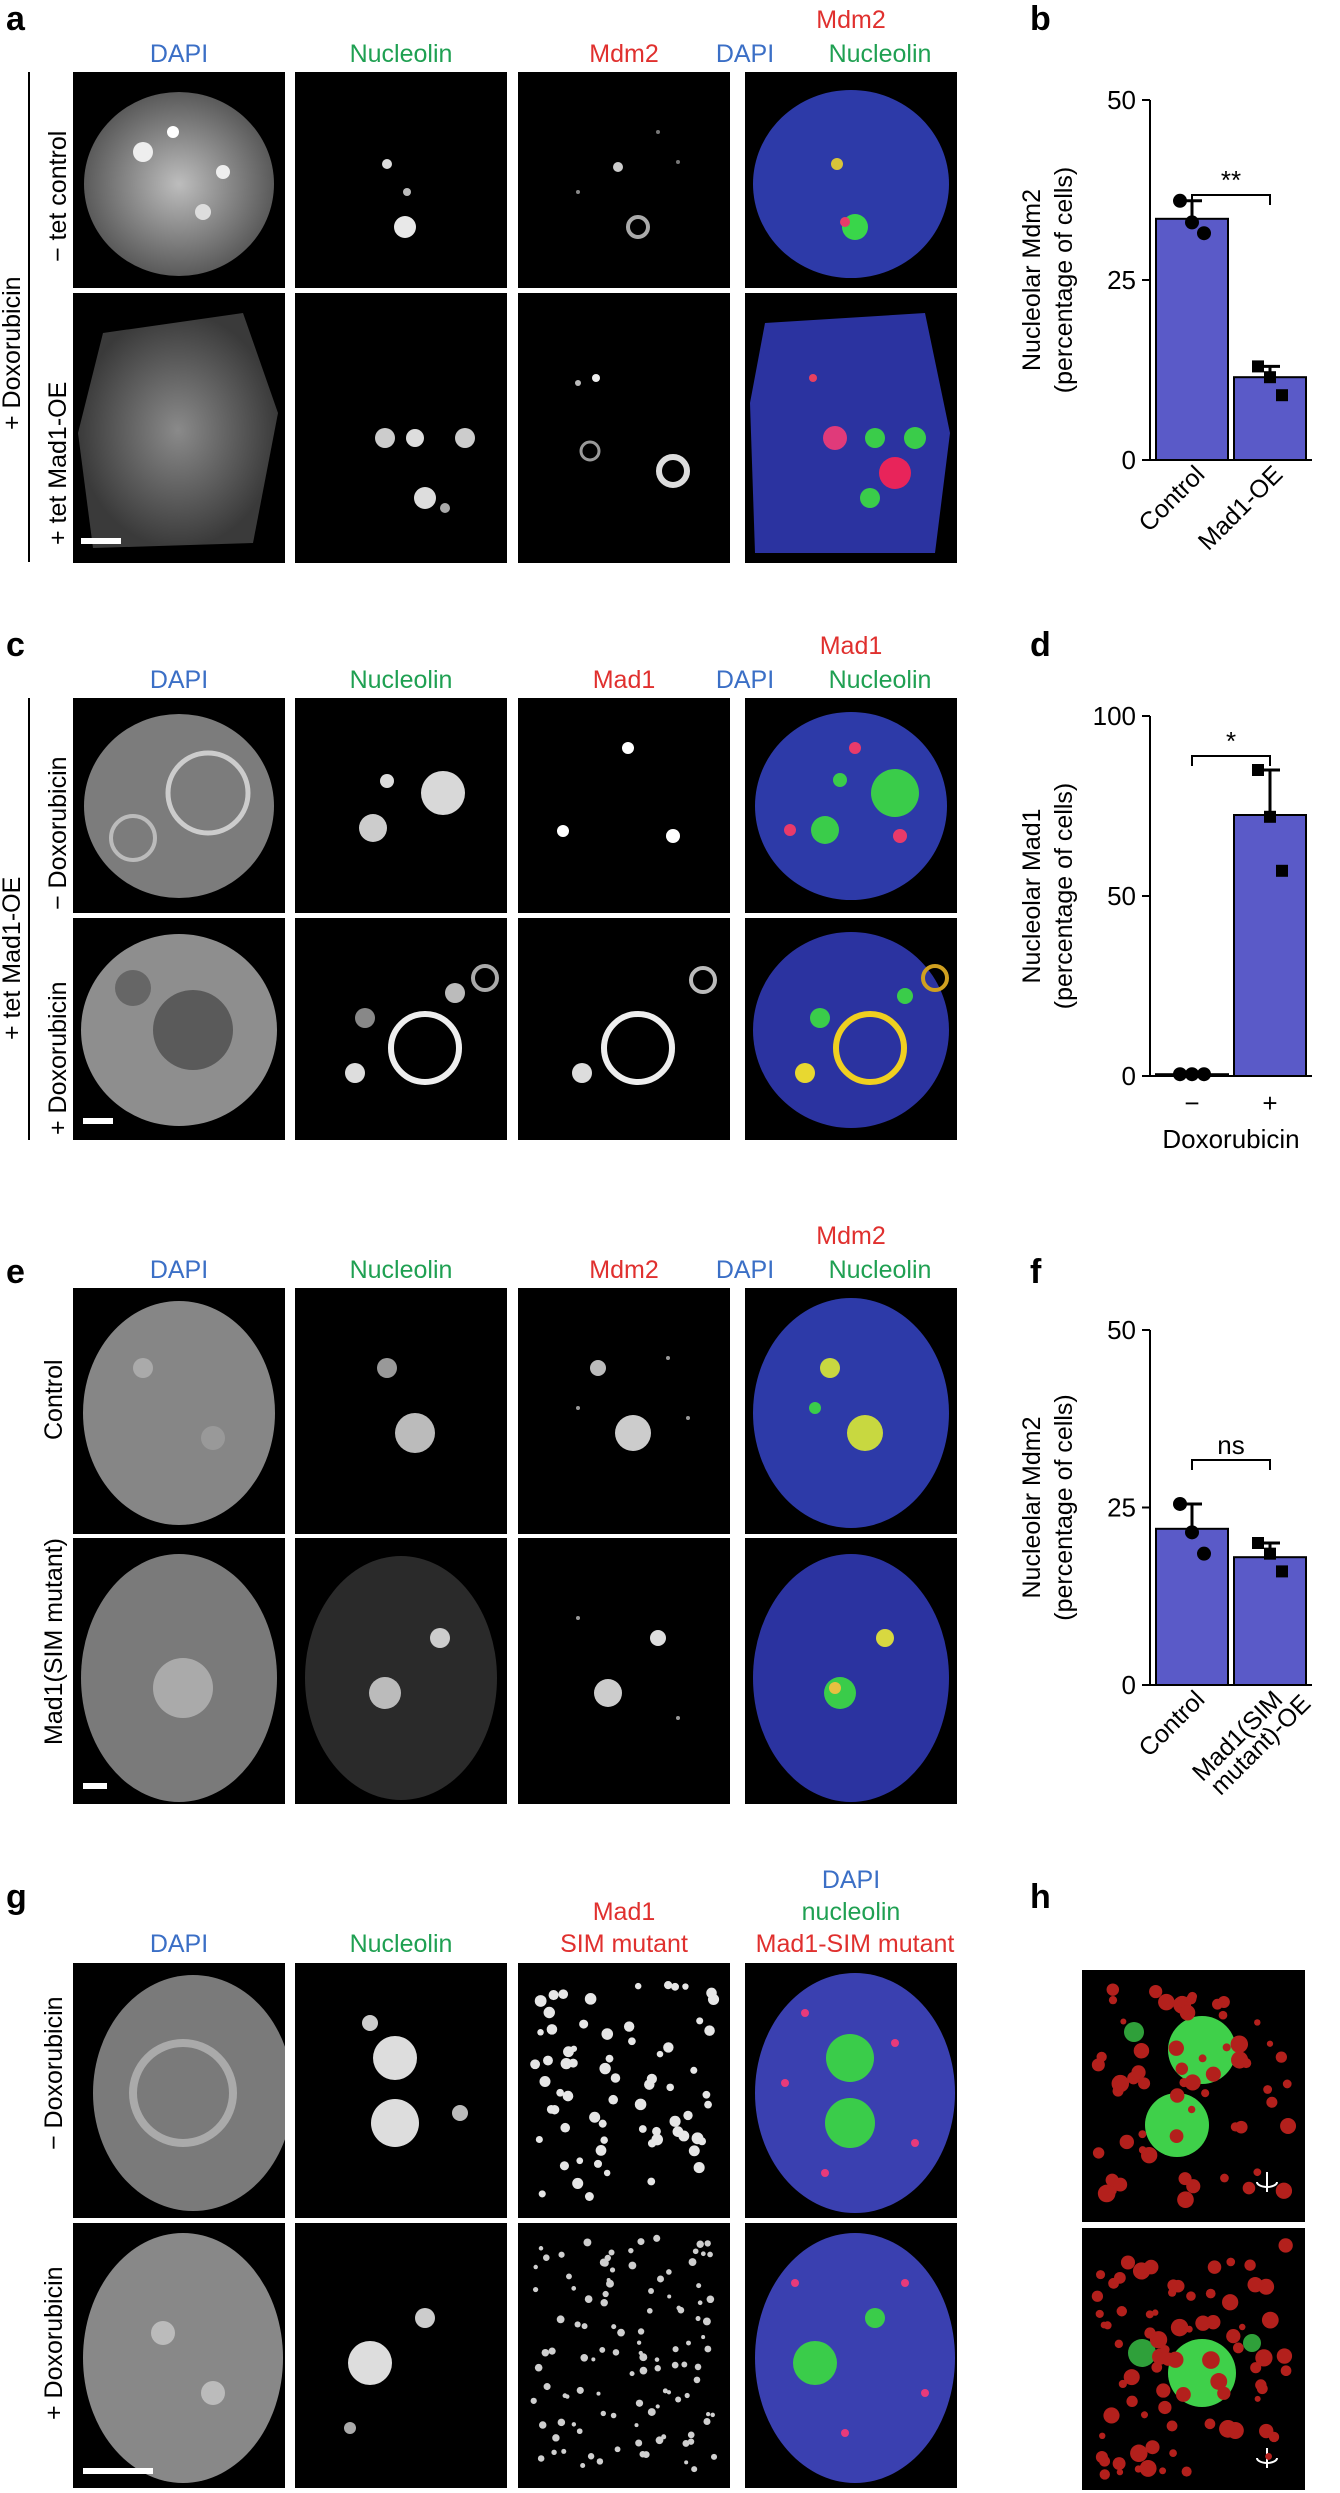  I want to click on x-tick-label: Mad1-OE, so click(1240, 507).